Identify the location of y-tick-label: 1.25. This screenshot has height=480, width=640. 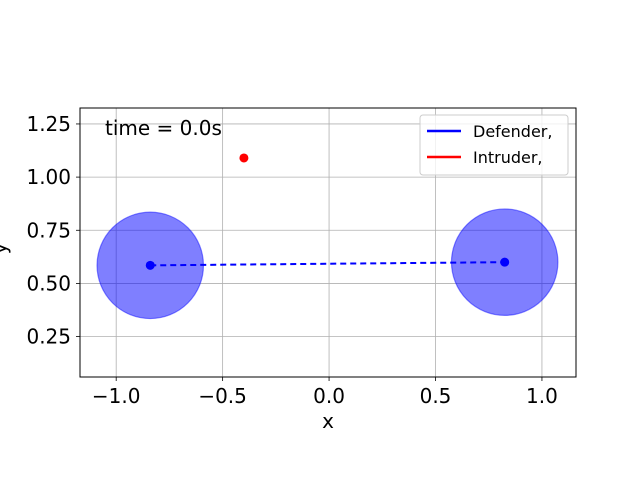
(48, 124).